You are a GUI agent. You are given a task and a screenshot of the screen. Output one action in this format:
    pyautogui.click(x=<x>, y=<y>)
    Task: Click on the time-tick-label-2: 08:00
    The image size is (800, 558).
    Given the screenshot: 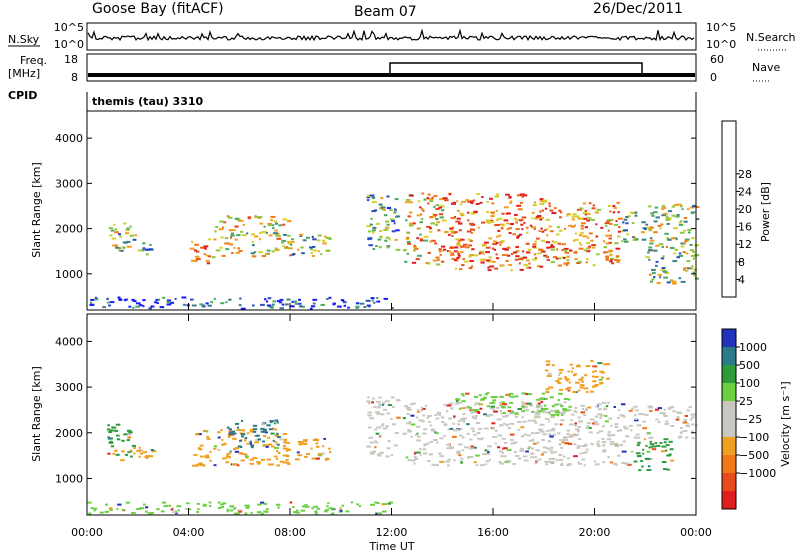 What is the action you would take?
    pyautogui.click(x=290, y=532)
    